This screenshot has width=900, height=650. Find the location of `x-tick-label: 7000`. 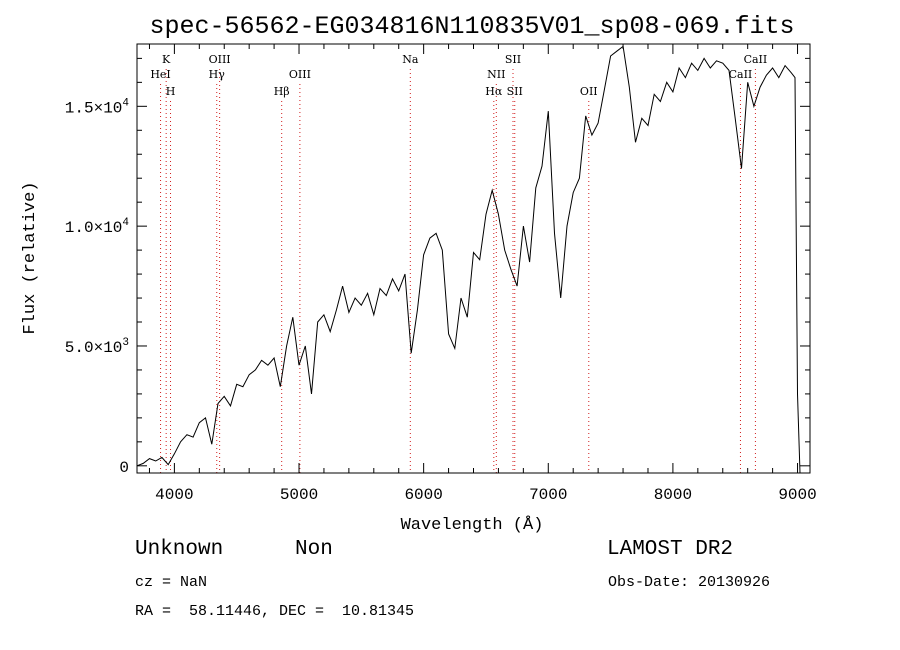

x-tick-label: 7000 is located at coordinates (548, 495).